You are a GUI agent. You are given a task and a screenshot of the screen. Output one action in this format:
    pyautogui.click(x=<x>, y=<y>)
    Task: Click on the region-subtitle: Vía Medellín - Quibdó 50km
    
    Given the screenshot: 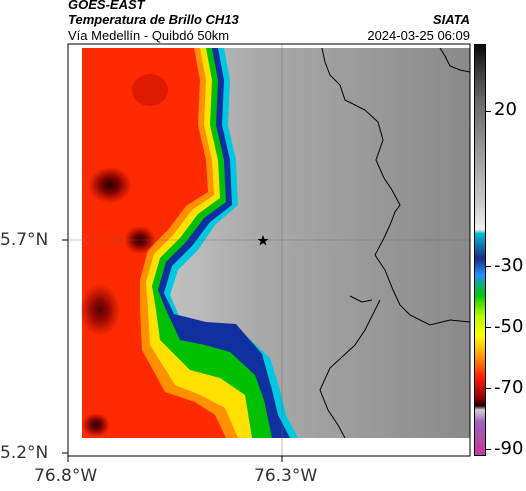 What is the action you would take?
    pyautogui.click(x=149, y=35)
    